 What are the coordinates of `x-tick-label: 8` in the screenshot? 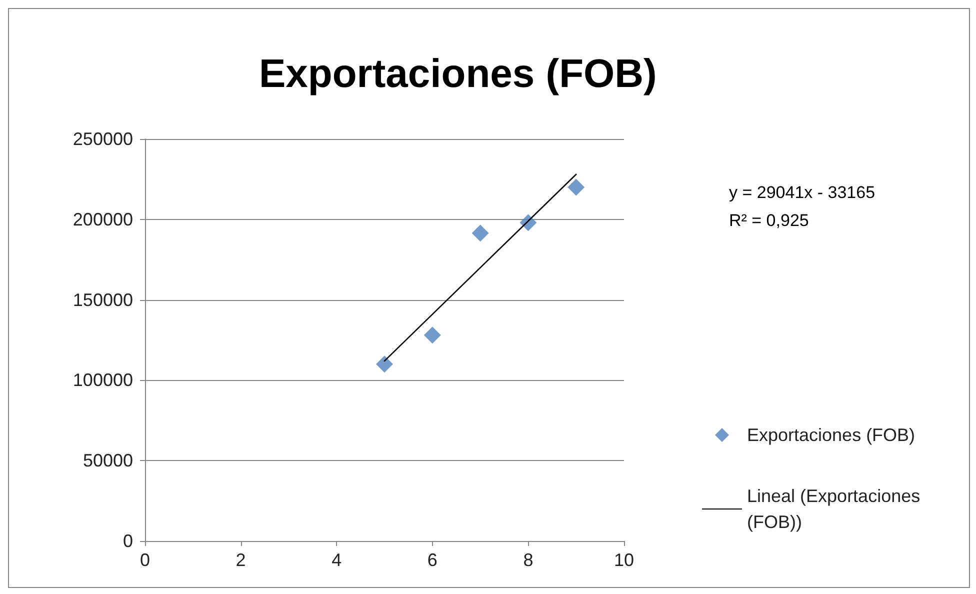 It's located at (528, 560).